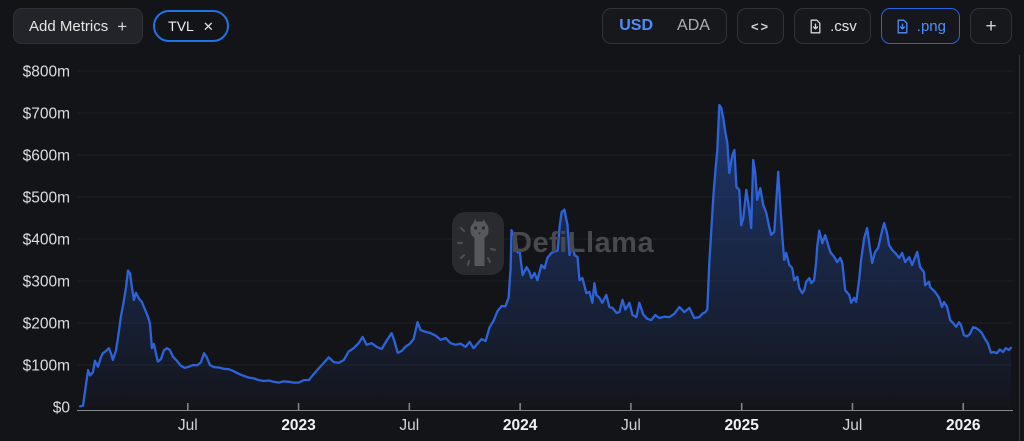 The width and height of the screenshot is (1024, 441). What do you see at coordinates (208, 26) in the screenshot?
I see `close-icon: ✕` at bounding box center [208, 26].